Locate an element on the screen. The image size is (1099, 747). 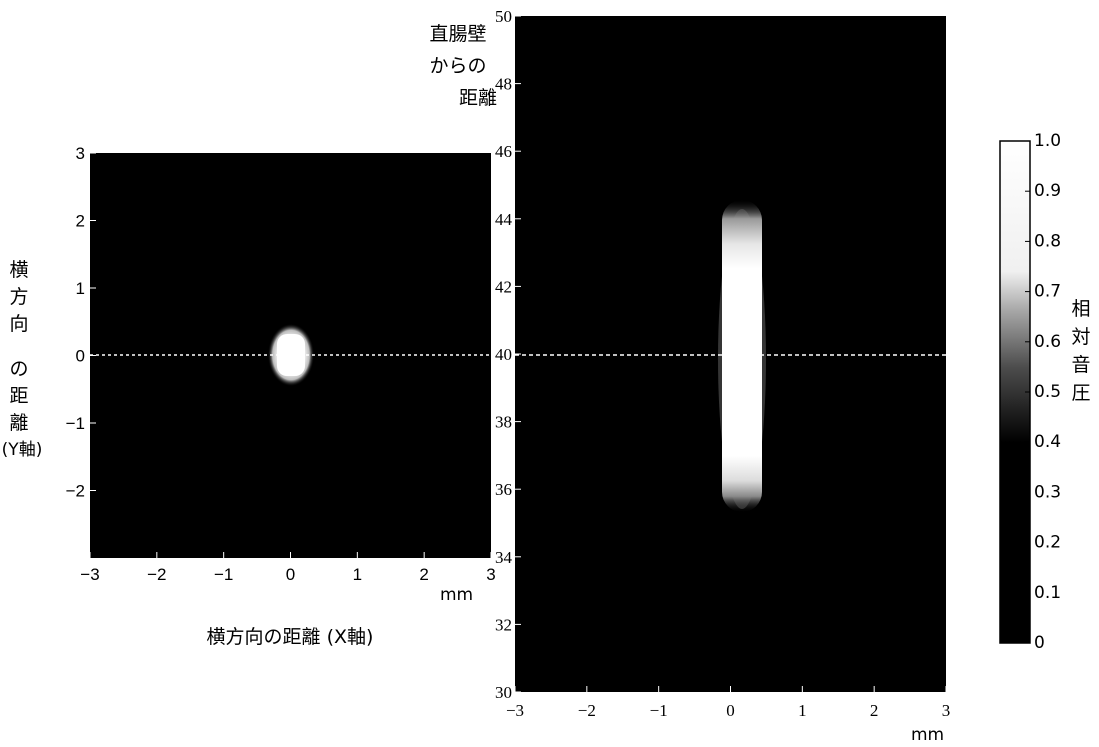
svg-text: 音 is located at coordinates (1080, 365).